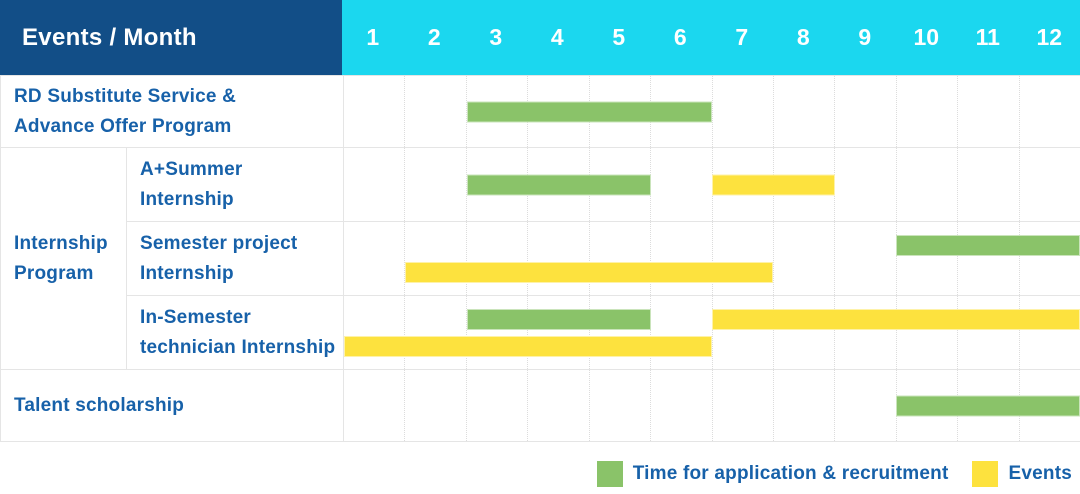 This screenshot has height=494, width=1080. I want to click on row-label: Talent scholarship, so click(99, 405).